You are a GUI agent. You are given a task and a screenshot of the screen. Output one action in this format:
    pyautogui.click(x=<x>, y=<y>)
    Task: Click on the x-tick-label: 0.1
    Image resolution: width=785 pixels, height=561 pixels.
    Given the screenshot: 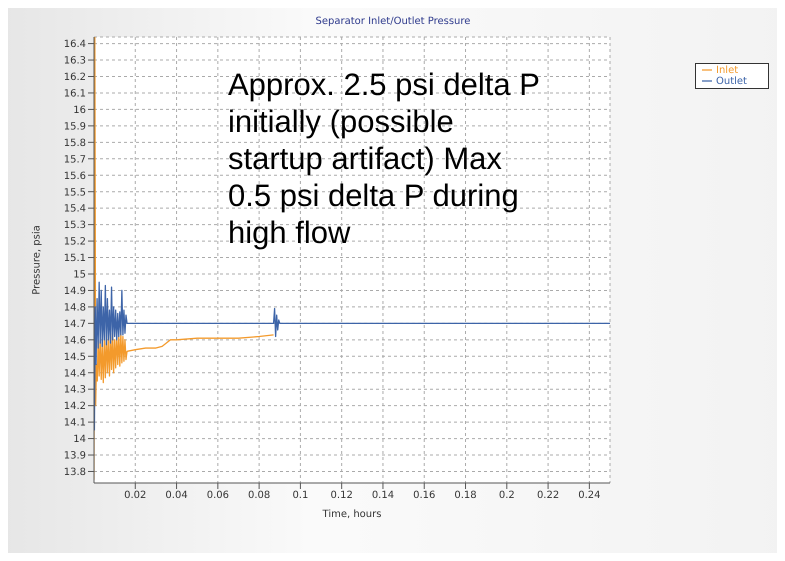 What is the action you would take?
    pyautogui.click(x=300, y=496)
    